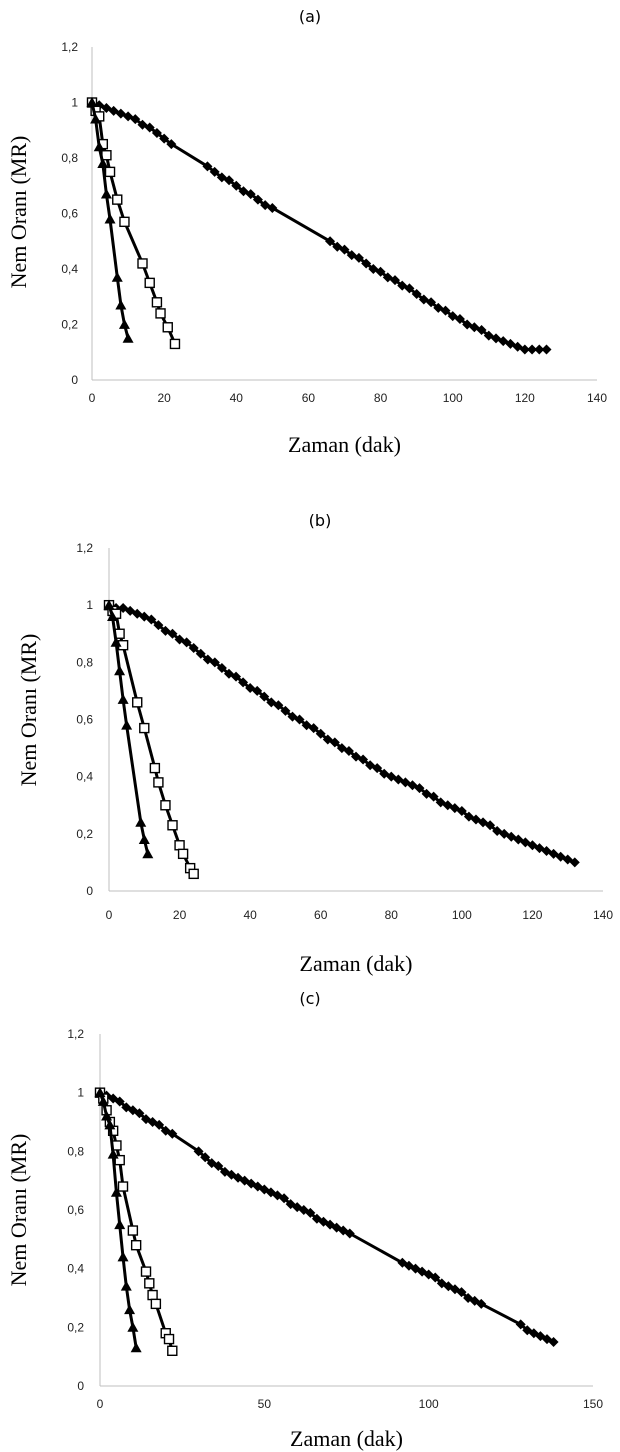 The image size is (620, 1452). What do you see at coordinates (532, 915) in the screenshot?
I see `x-tick-label: 120` at bounding box center [532, 915].